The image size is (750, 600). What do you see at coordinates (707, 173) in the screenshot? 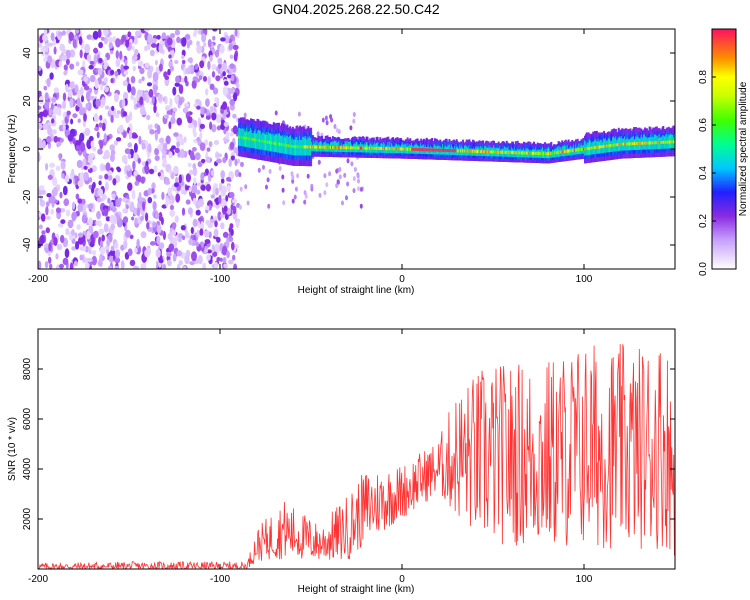
I see `colorbar-ticks: 0.0 0.2 0.4 0.6 0.8` at bounding box center [707, 173].